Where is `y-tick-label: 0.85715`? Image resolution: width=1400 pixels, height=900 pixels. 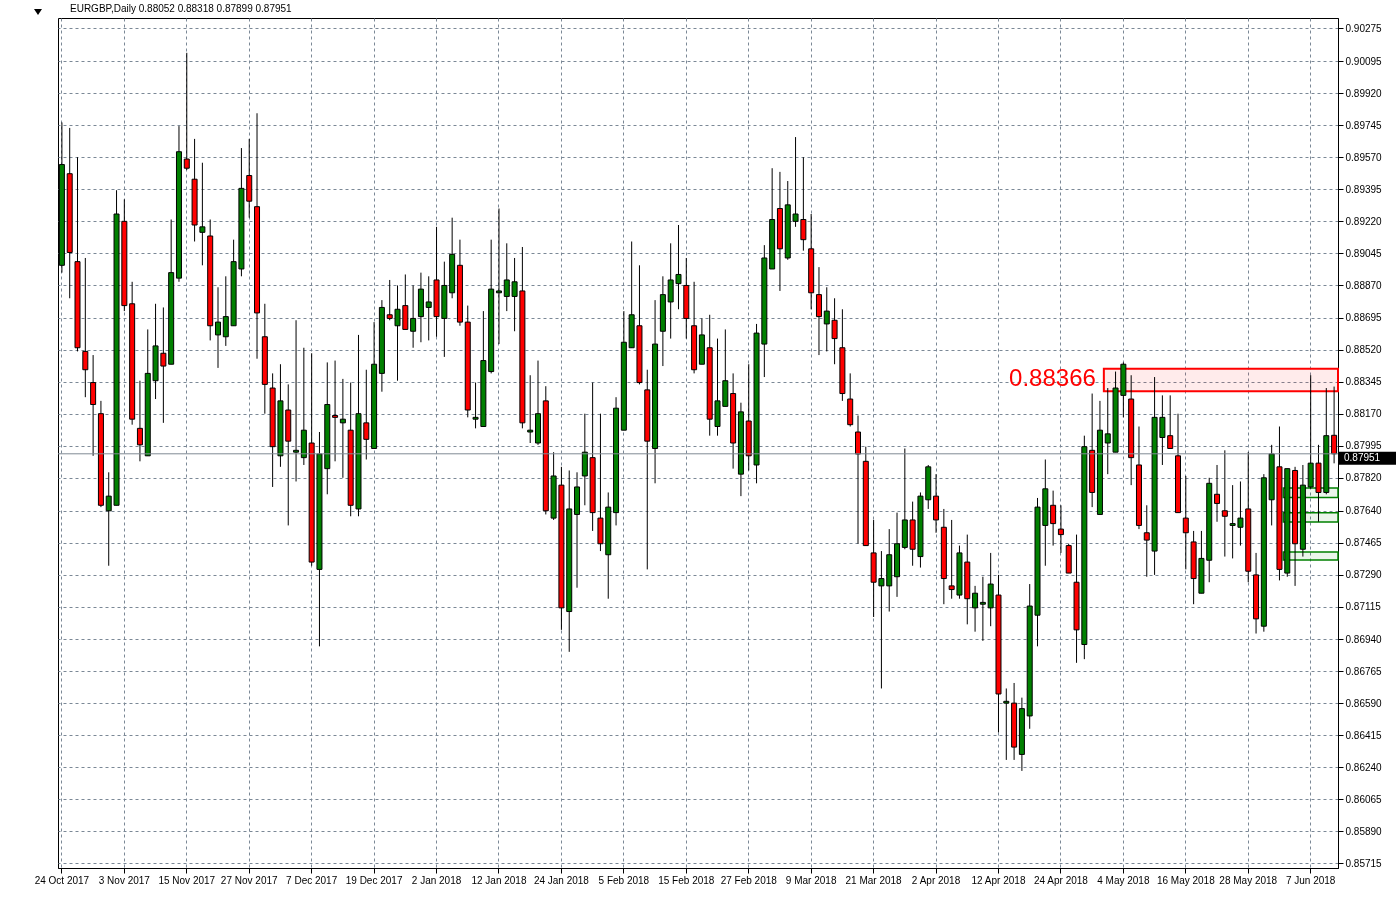
y-tick-label: 0.85715 is located at coordinates (1364, 863).